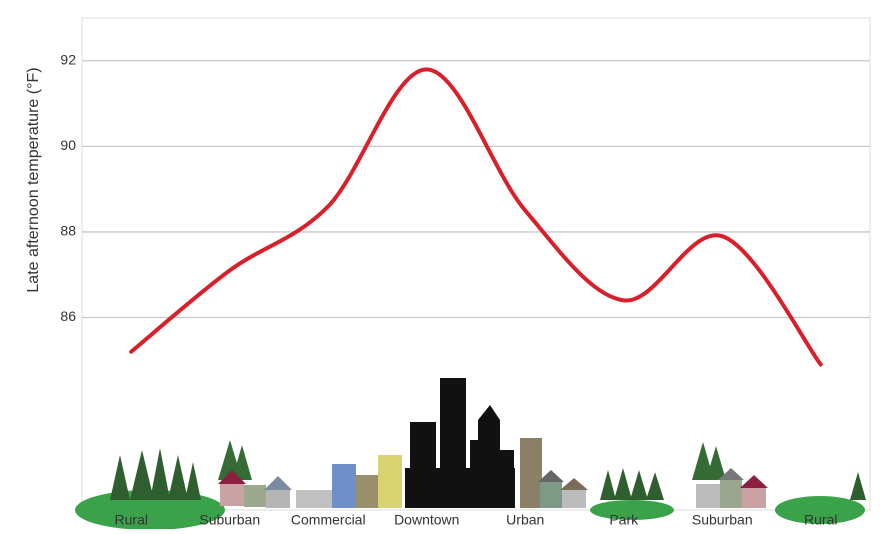 The image size is (881, 534). I want to click on x-tick-label: Park, so click(624, 520).